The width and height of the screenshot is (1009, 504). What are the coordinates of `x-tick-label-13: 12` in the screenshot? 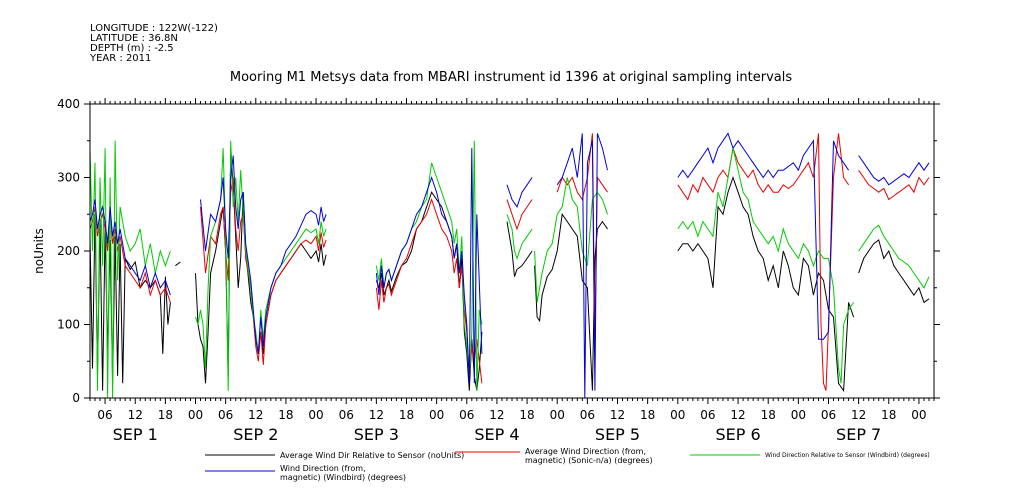 It's located at (496, 415).